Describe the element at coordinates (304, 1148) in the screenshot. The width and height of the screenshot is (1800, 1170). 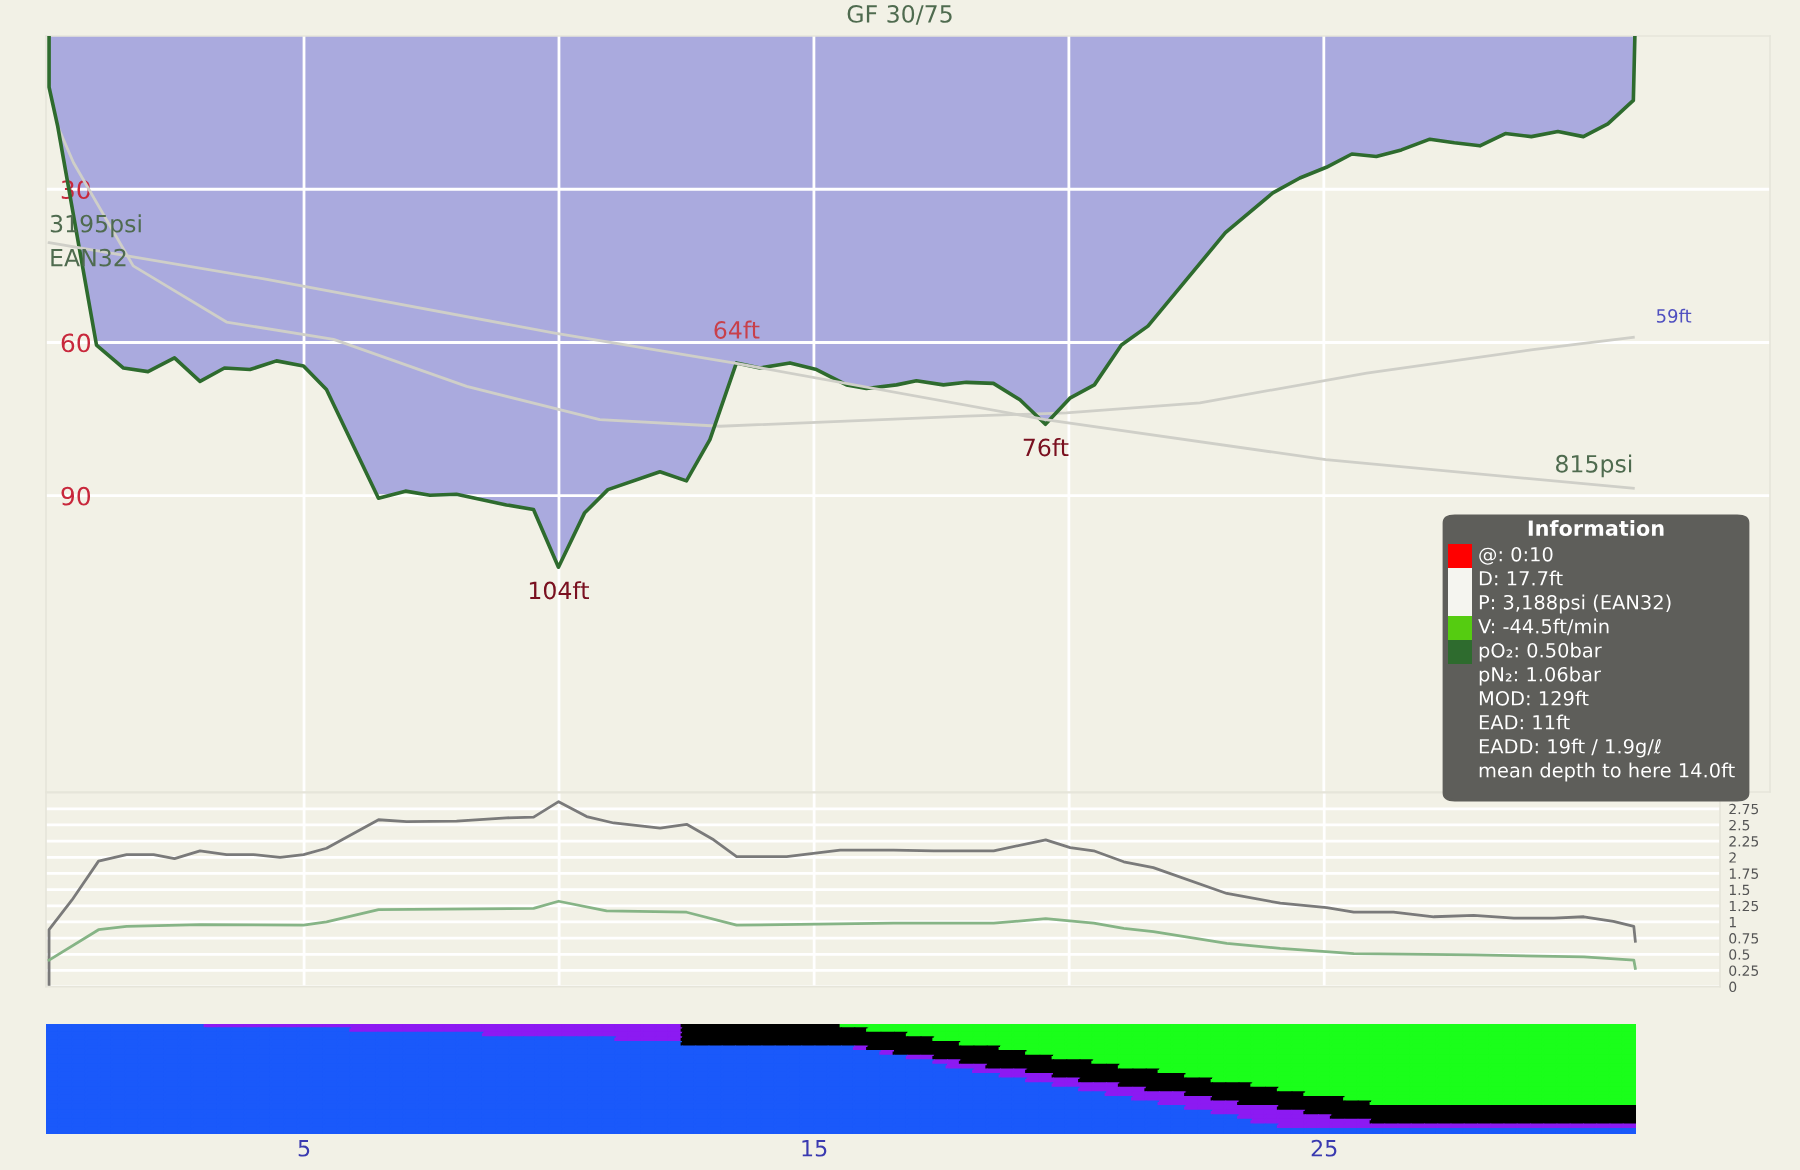
I see `x-tick-label: 5` at that location.